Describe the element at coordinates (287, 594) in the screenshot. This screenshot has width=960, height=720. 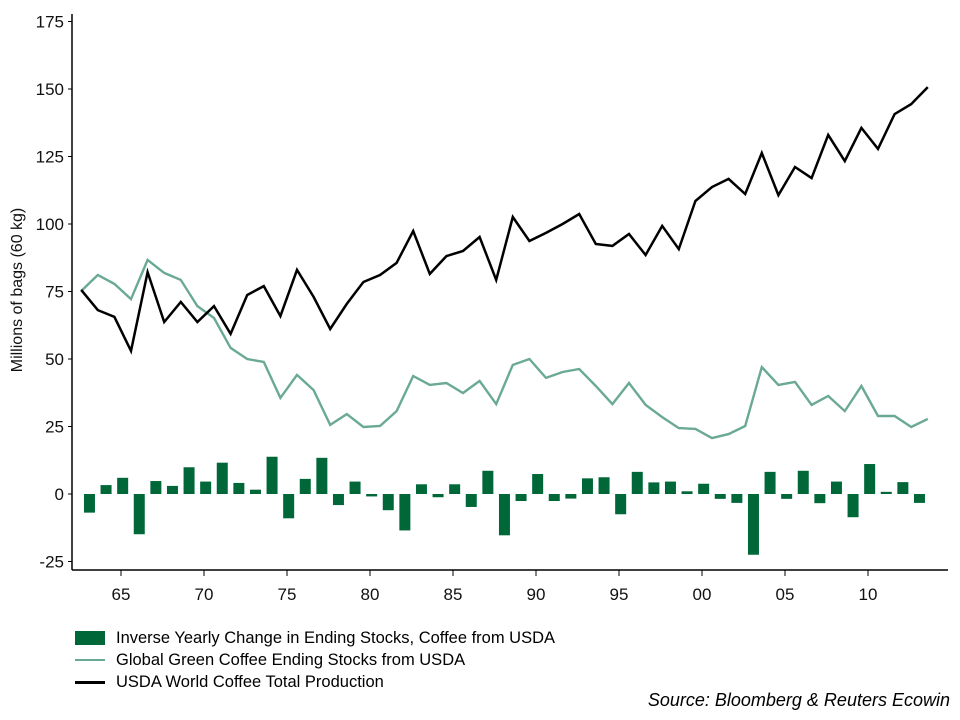
I see `x-tick-label: 75` at that location.